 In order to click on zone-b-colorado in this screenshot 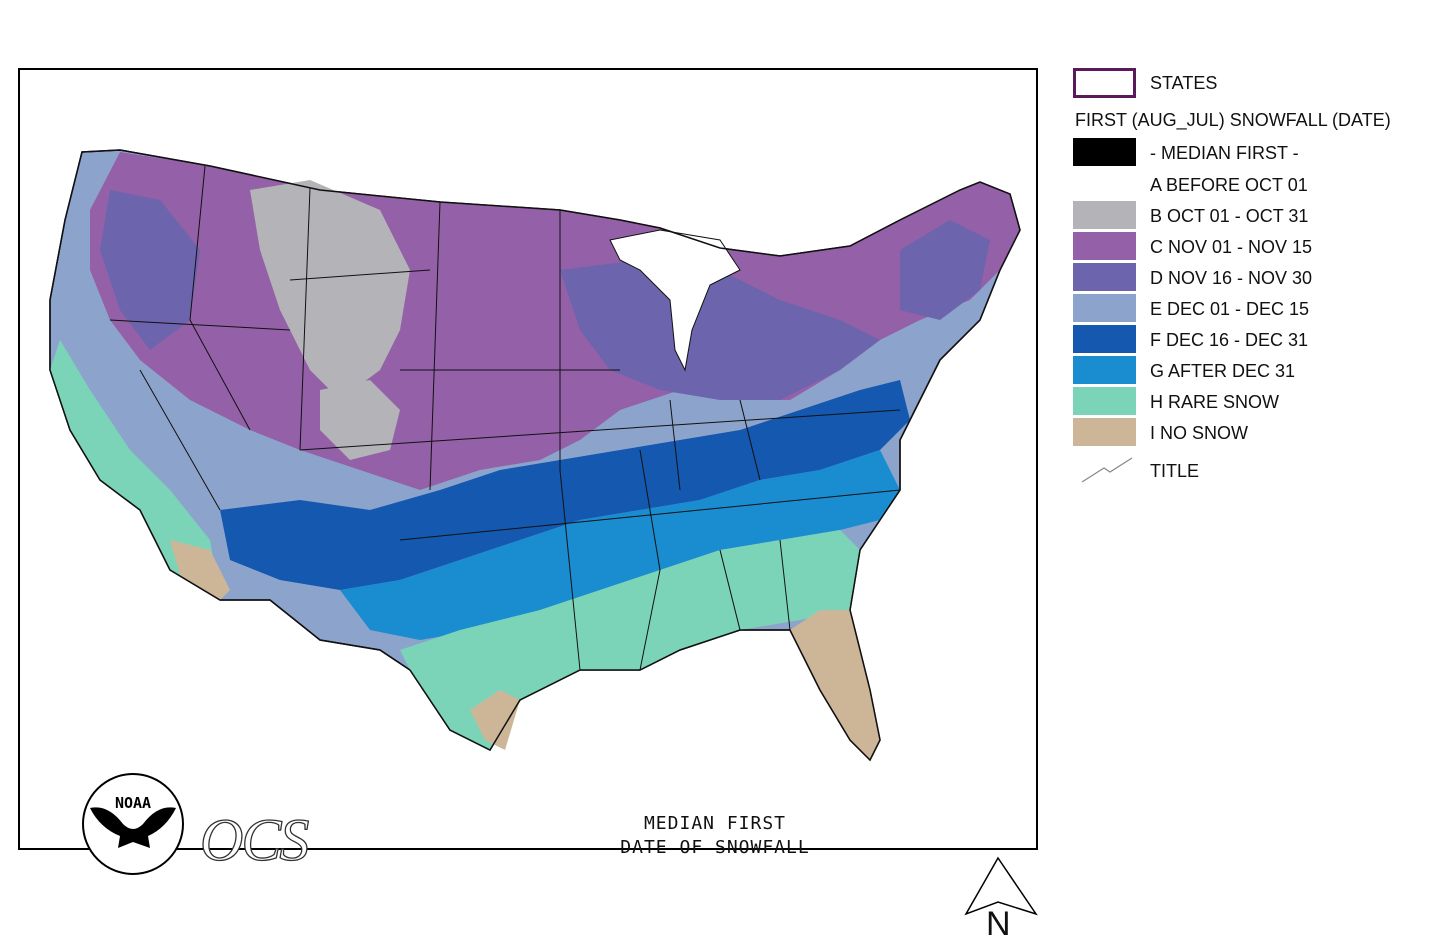, I will do `click(360, 420)`.